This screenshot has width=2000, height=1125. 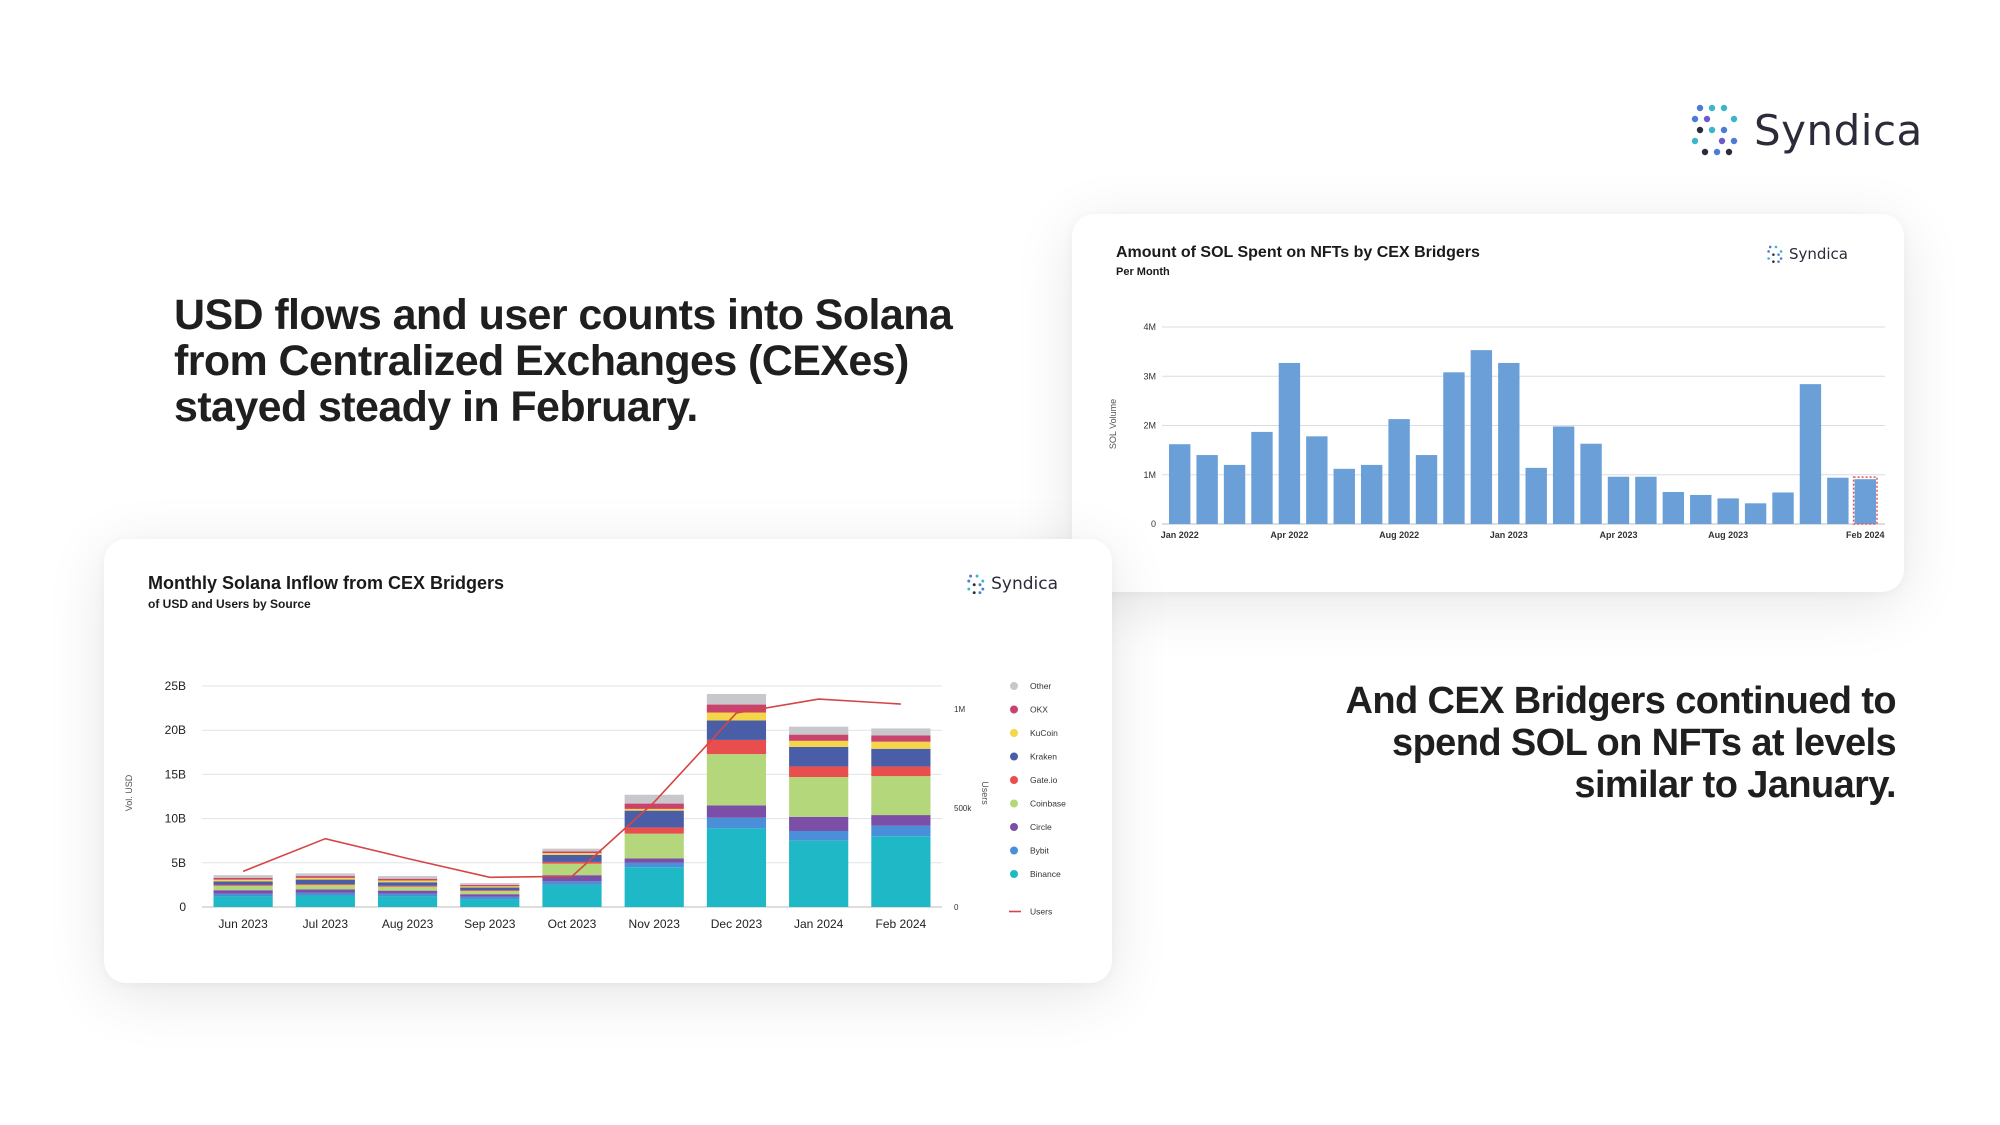 I want to click on chart-title: Monthly Solana Inflow from CEX Bridgers, so click(x=326, y=583).